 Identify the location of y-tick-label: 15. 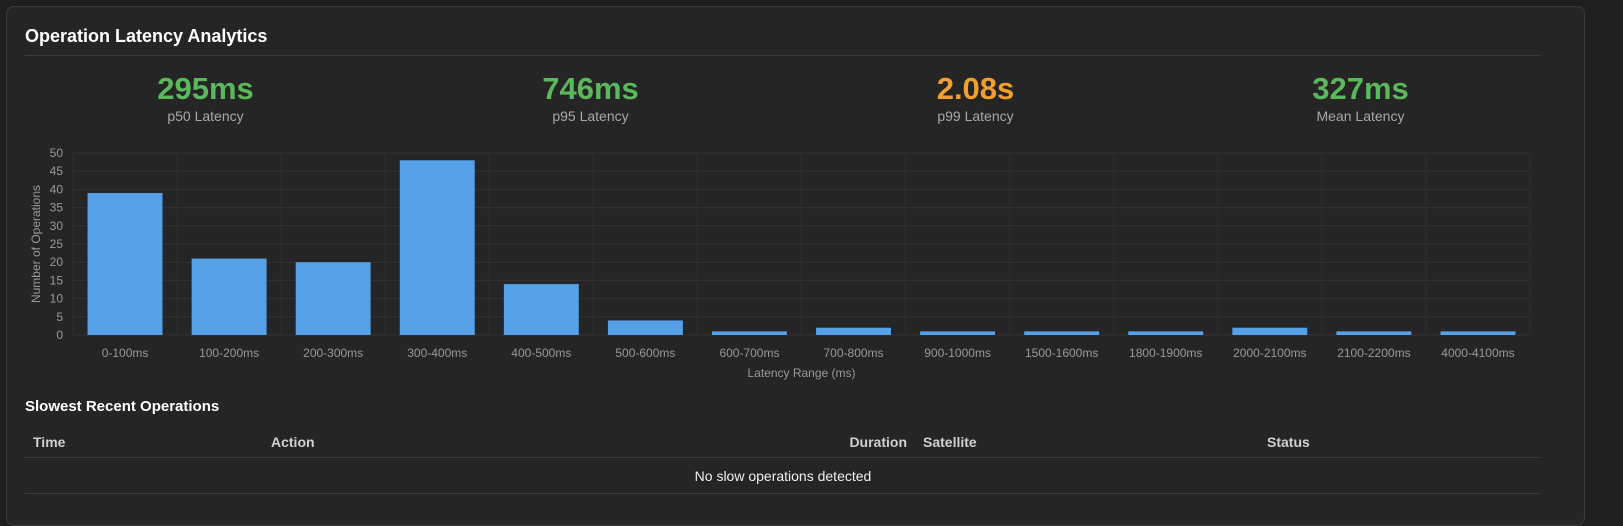
(57, 280).